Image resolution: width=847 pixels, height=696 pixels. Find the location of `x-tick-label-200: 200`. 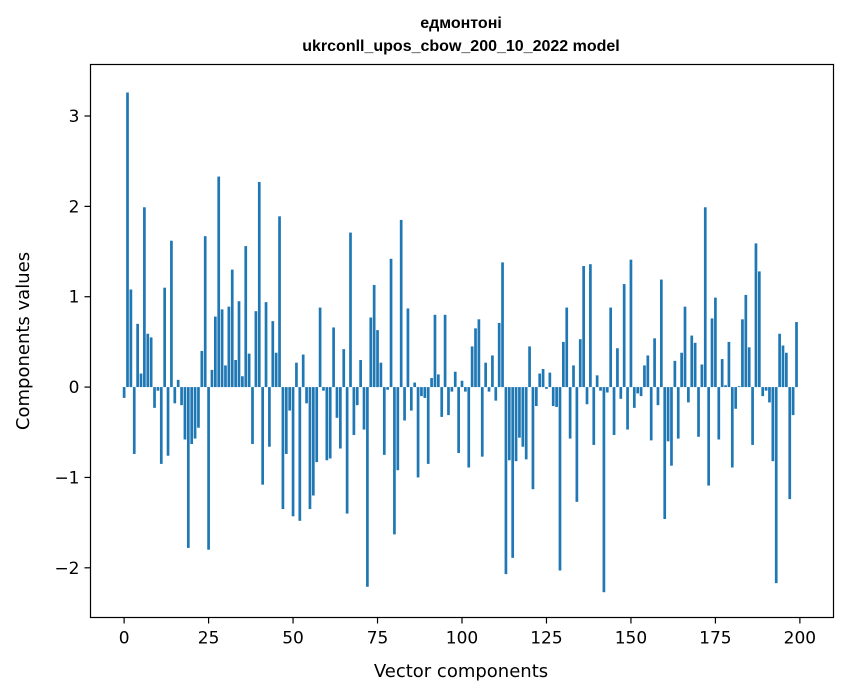

x-tick-label-200: 200 is located at coordinates (800, 639).